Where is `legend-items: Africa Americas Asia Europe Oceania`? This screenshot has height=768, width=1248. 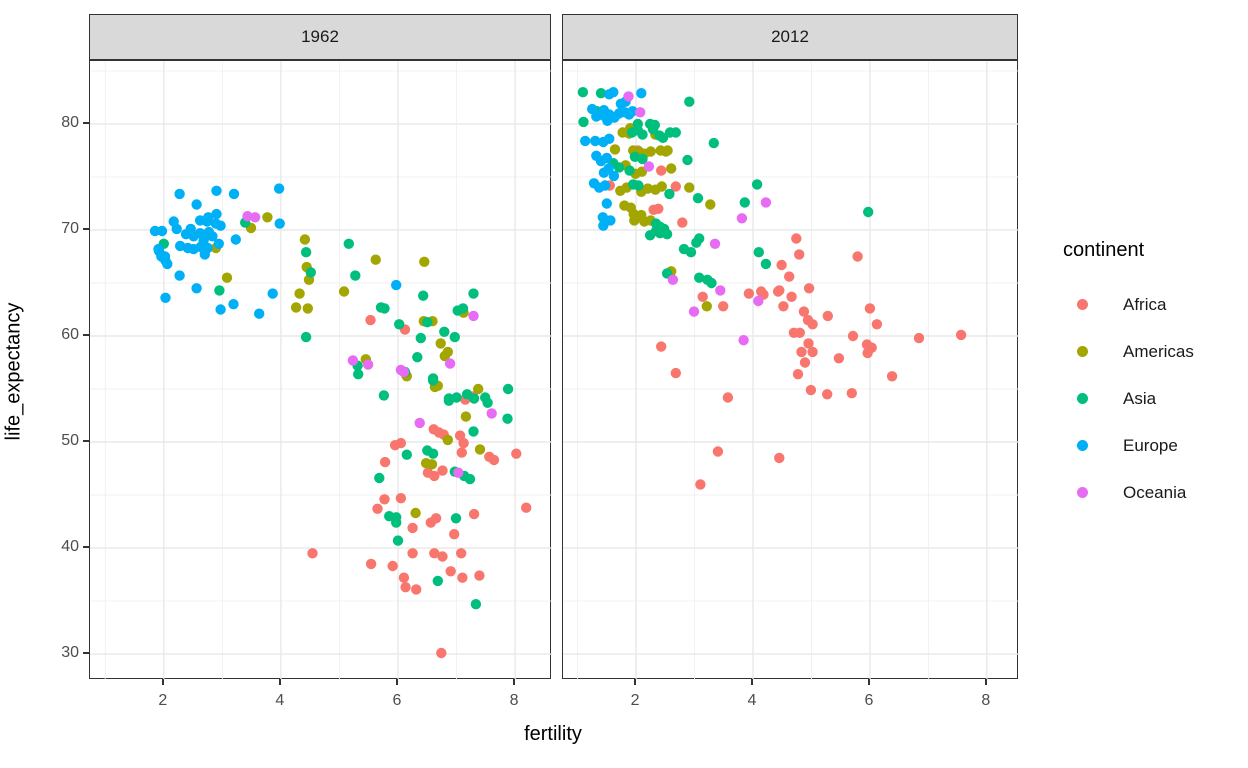
legend-items: Africa Americas Asia Europe Oceania is located at coordinates (1128, 398).